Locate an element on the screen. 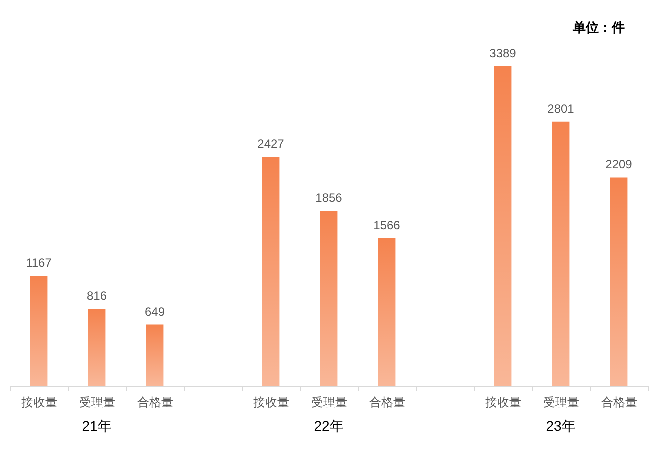 The width and height of the screenshot is (654, 451). data-label: 2209 is located at coordinates (619, 165).